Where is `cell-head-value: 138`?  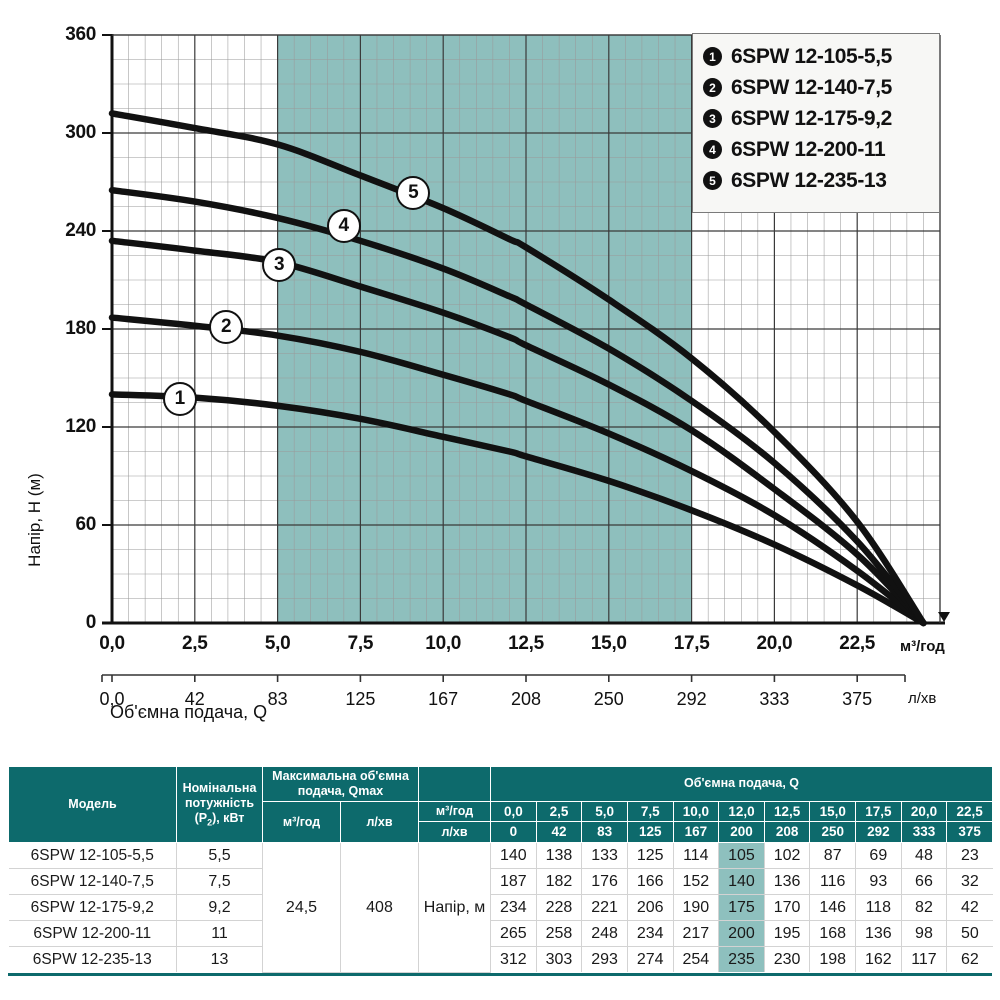
cell-head-value: 138 is located at coordinates (558, 856).